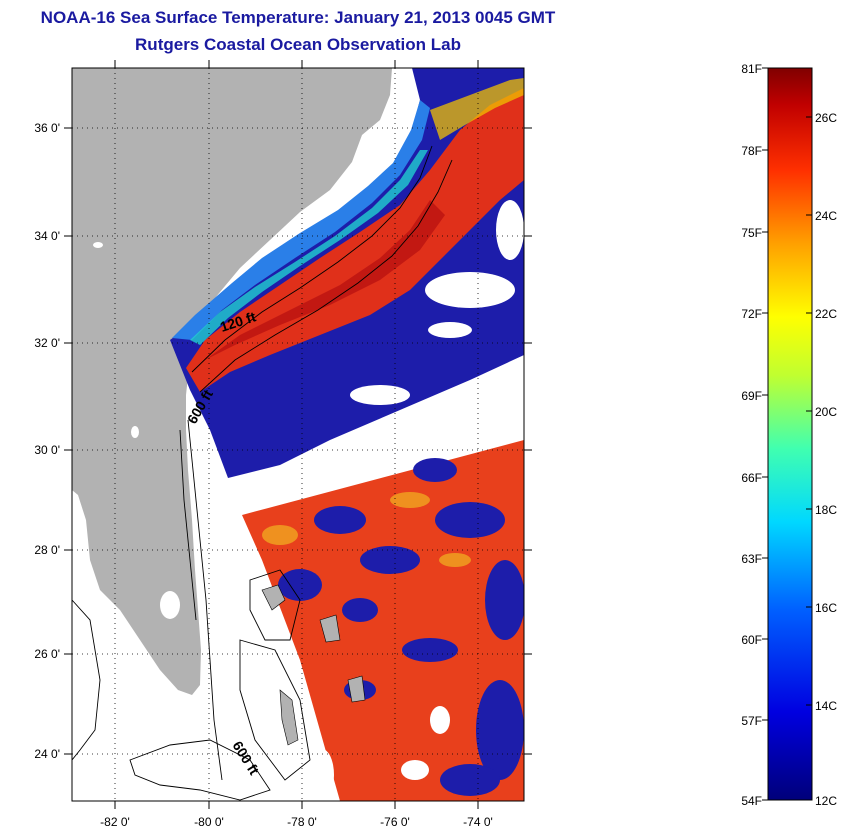 This screenshot has height=832, width=849. What do you see at coordinates (47, 236) in the screenshot?
I see `lat-label: 34 0'` at bounding box center [47, 236].